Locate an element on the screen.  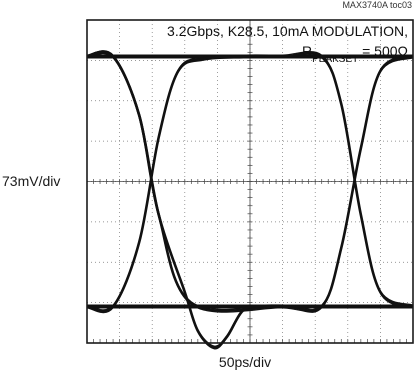
y-axis-label: 73mV/div is located at coordinates (31, 181).